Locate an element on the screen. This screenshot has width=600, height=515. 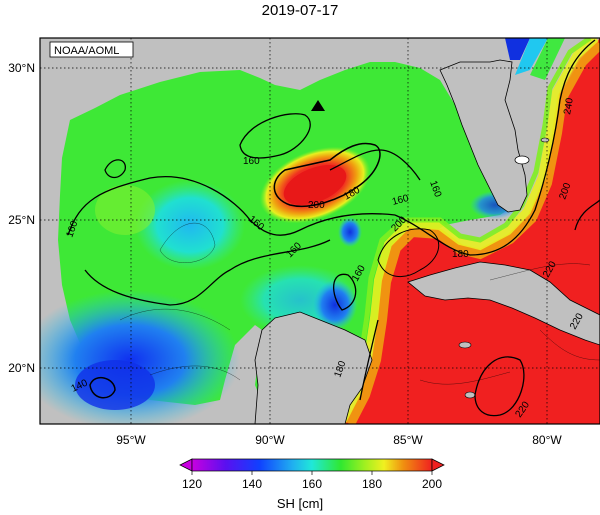
lon-tick-label: 85°W is located at coordinates (408, 440).